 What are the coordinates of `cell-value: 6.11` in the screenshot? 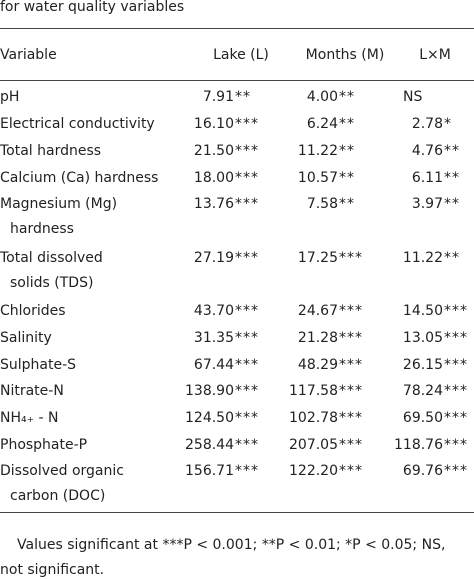 It's located at (427, 178).